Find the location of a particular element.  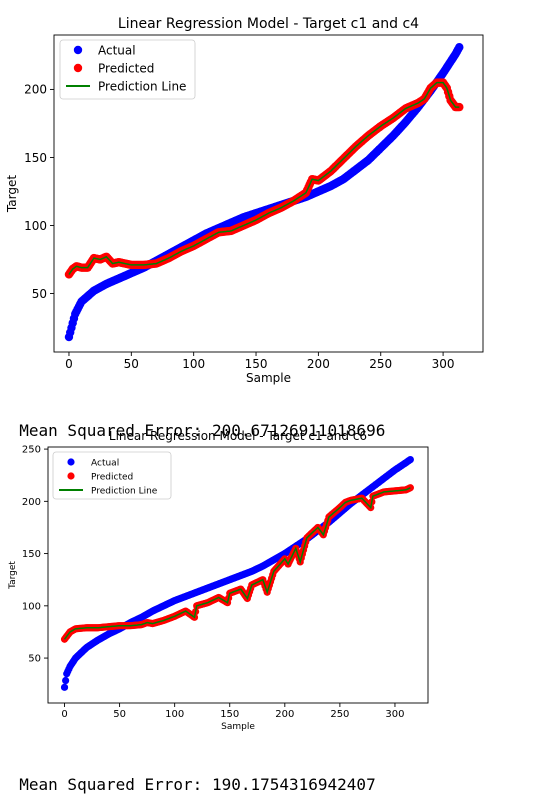

mse-output-1: Mean Squared Error: 200.67126911018696 is located at coordinates (192, 421).